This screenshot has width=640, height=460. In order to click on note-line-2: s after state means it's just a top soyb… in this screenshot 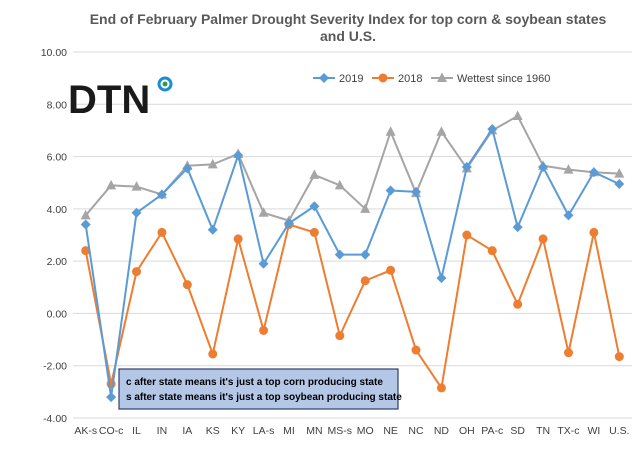, I will do `click(264, 397)`.